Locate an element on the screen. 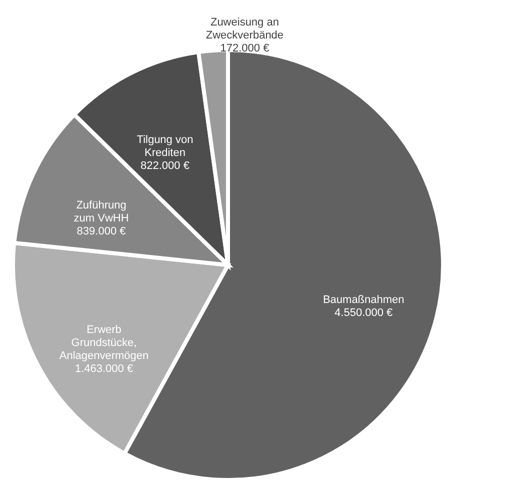 The width and height of the screenshot is (521, 486). data-label: 822.000 € is located at coordinates (165, 166).